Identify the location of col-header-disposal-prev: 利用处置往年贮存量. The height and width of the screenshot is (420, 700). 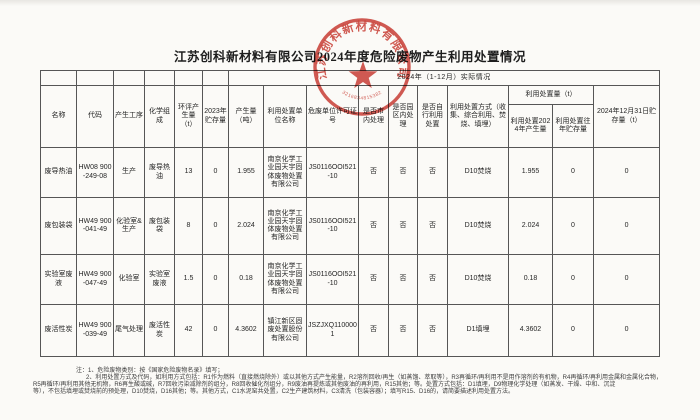
(573, 126).